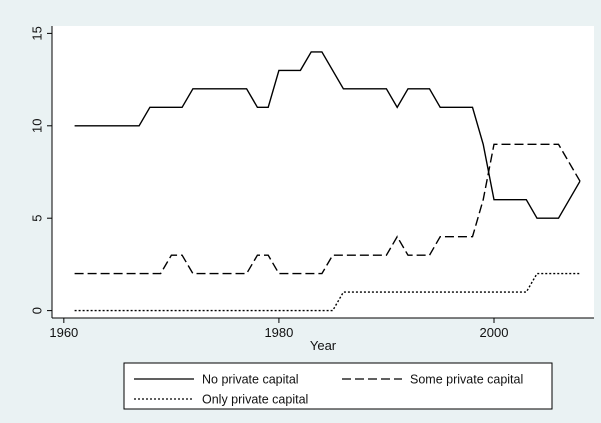  I want to click on legend-box, so click(338, 386).